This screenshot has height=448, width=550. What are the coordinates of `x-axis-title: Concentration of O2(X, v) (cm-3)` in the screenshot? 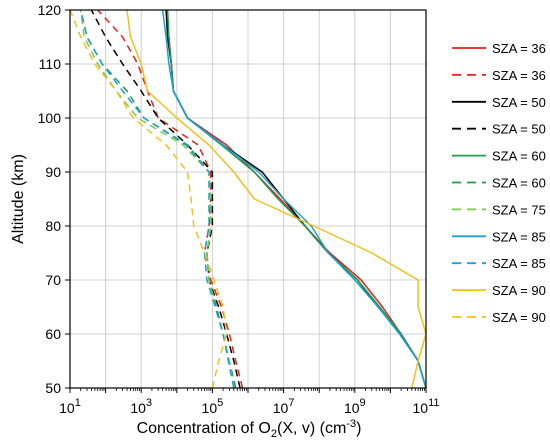 It's located at (249, 429).